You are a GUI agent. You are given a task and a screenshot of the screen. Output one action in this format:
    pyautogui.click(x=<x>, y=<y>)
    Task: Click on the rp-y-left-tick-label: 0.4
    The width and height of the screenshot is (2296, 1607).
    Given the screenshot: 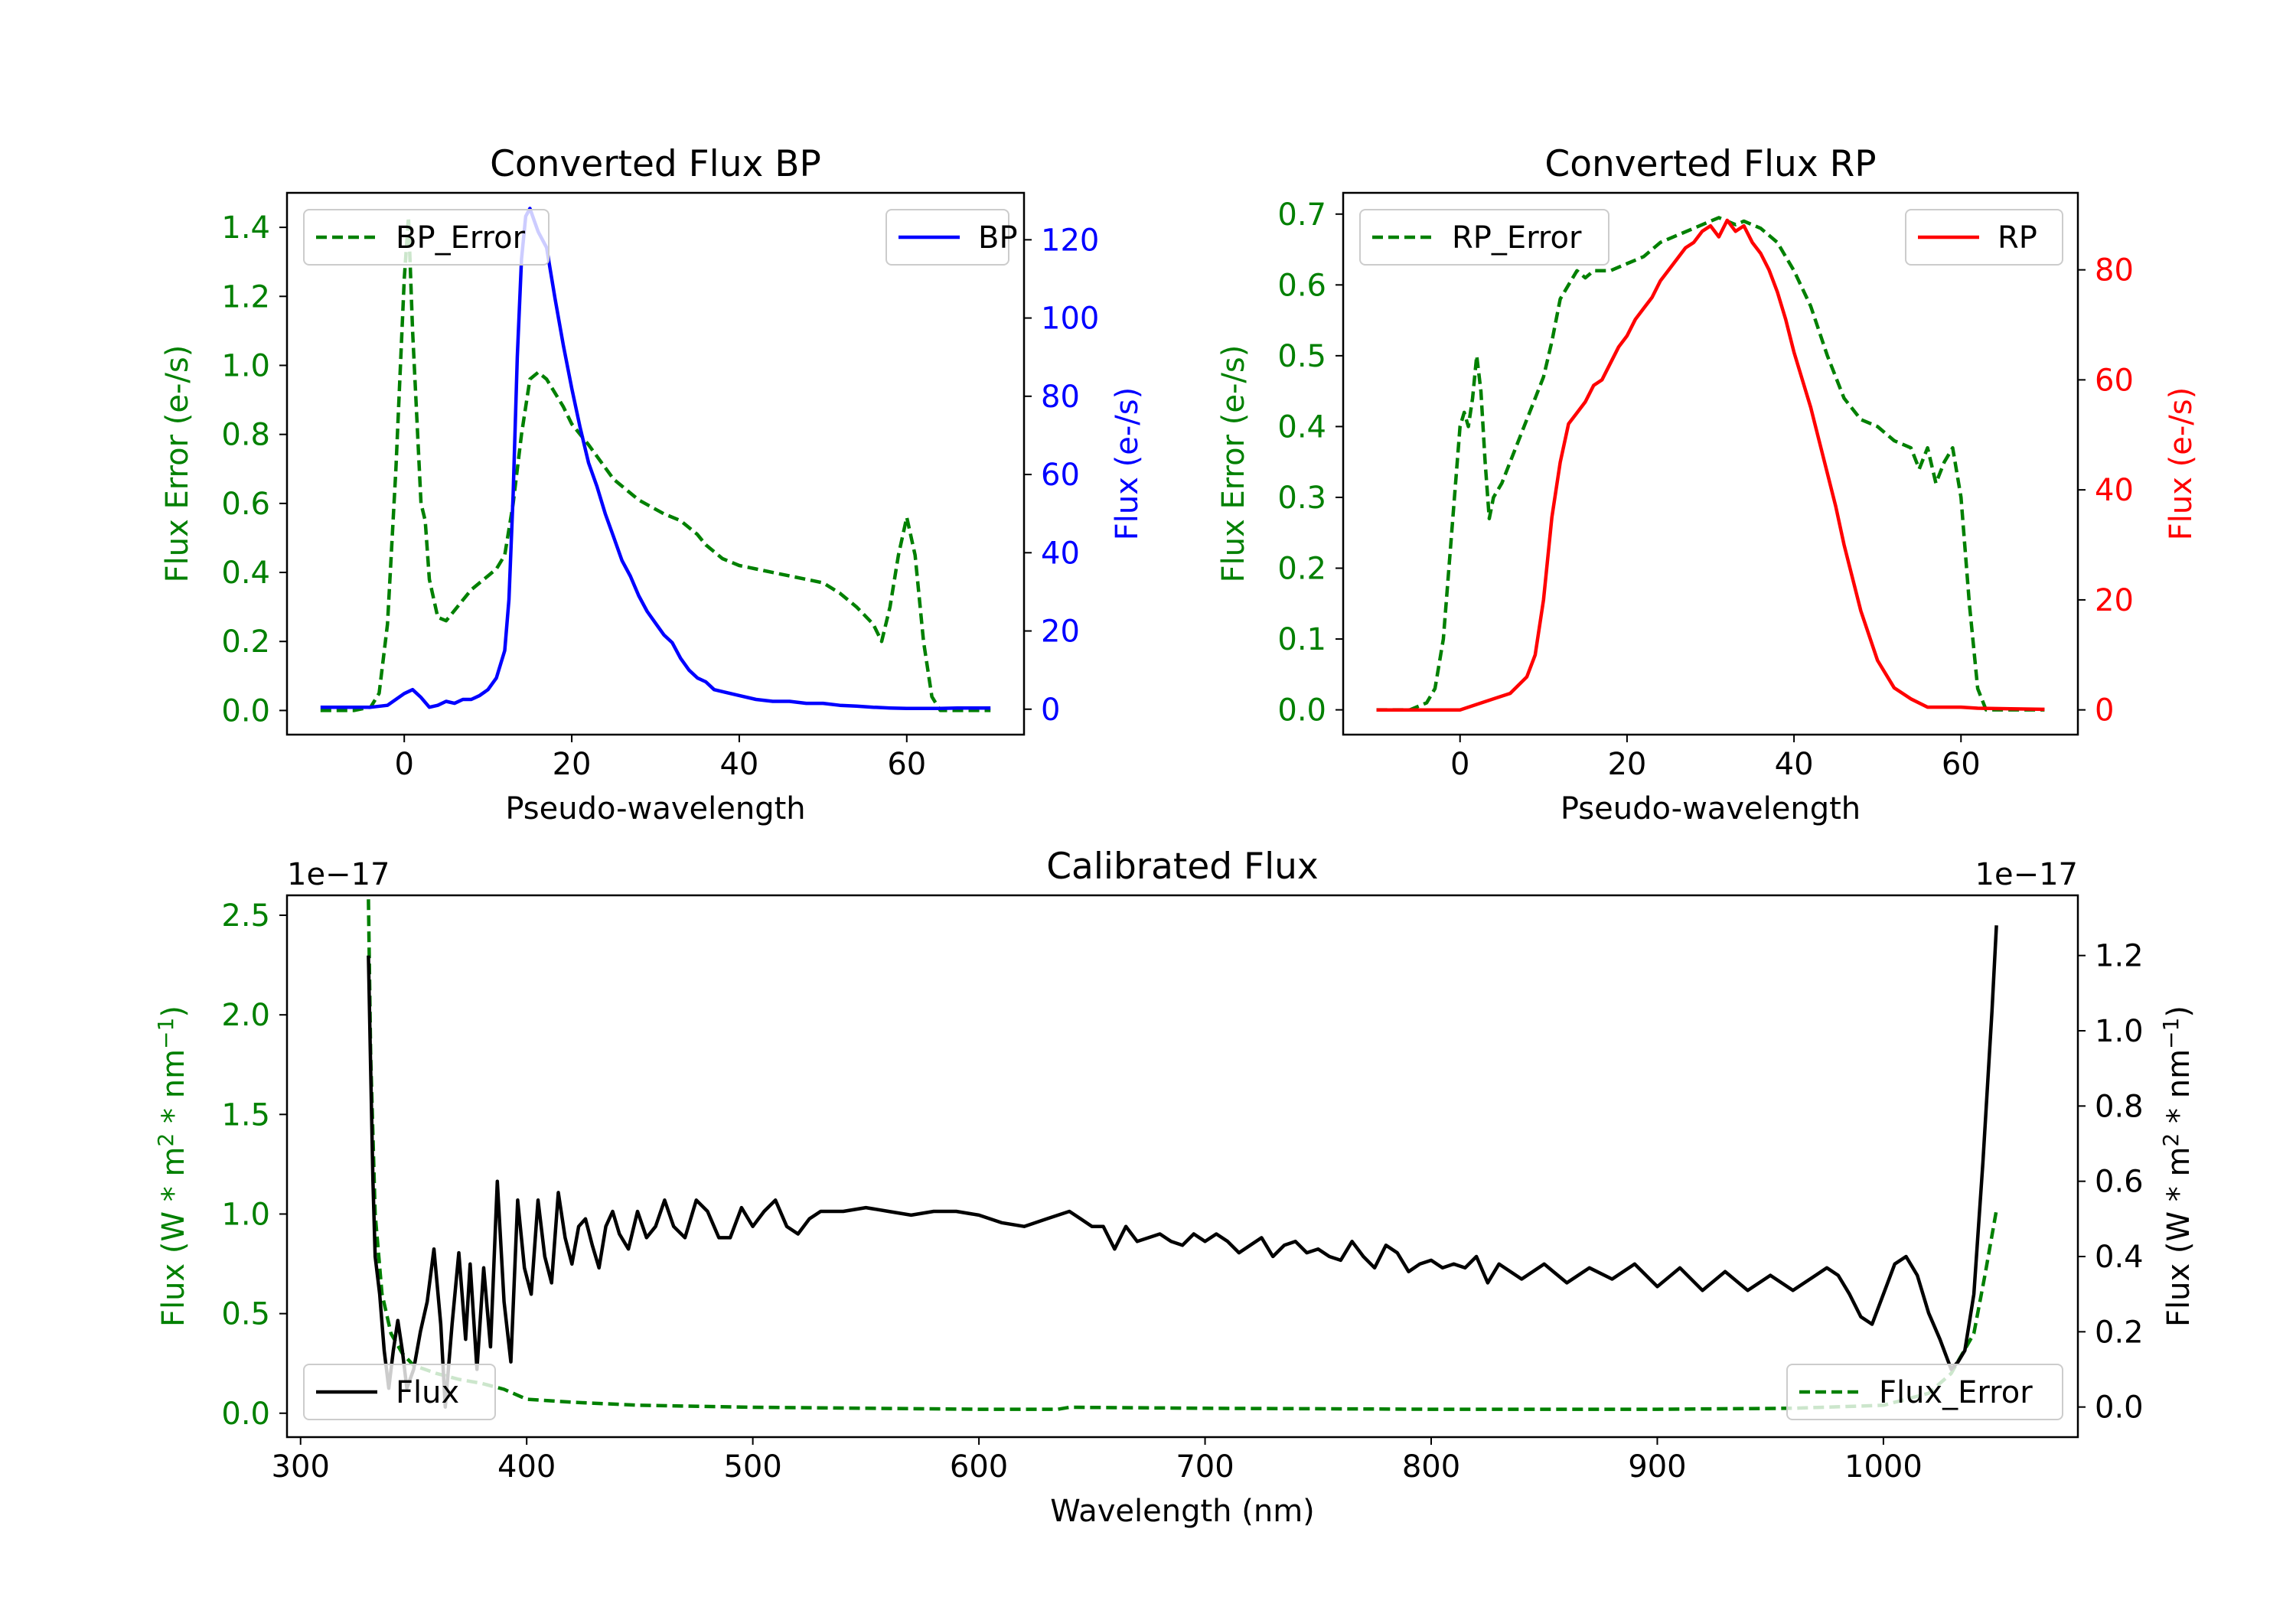 What is the action you would take?
    pyautogui.click(x=1301, y=427)
    